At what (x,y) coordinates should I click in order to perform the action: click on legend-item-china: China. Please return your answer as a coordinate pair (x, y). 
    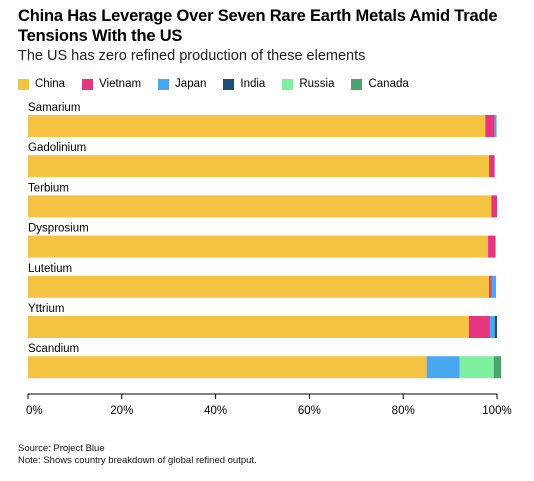
    Looking at the image, I should click on (41, 84).